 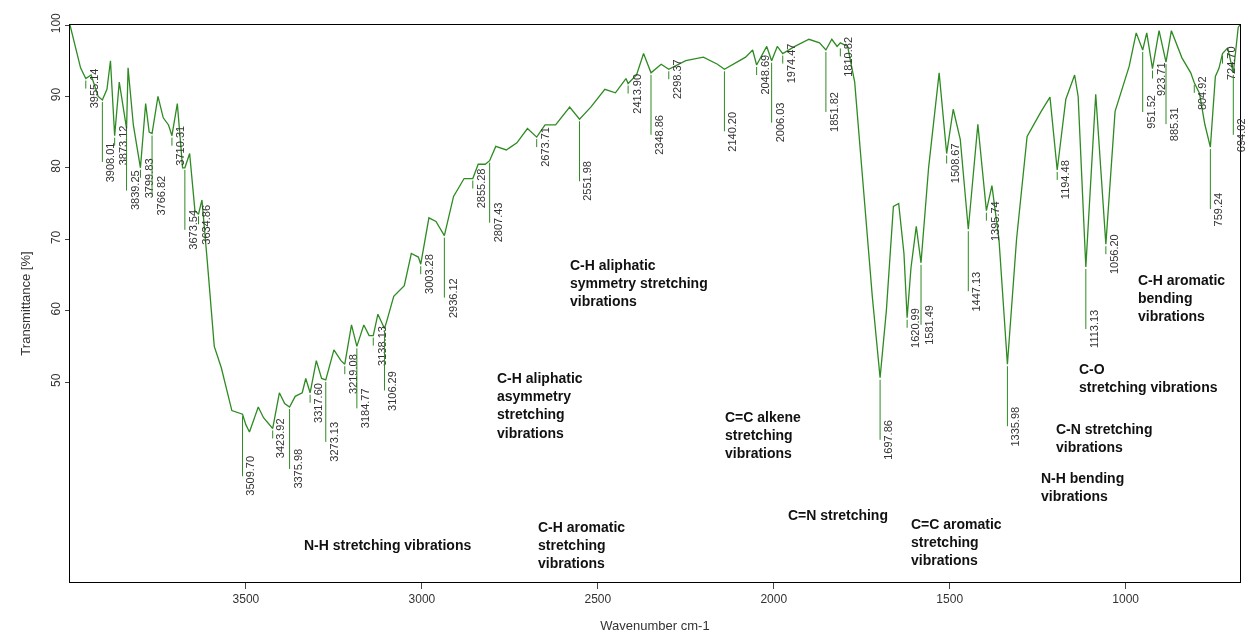 I want to click on annotation: 3106.29, so click(x=391, y=391).